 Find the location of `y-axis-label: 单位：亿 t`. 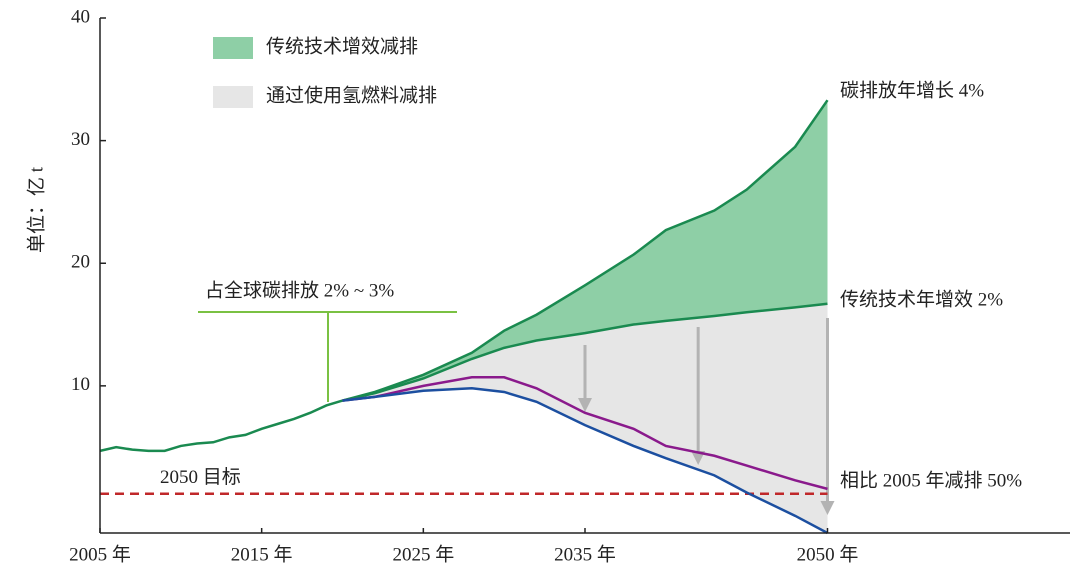

y-axis-label: 单位：亿 t is located at coordinates (36, 209).